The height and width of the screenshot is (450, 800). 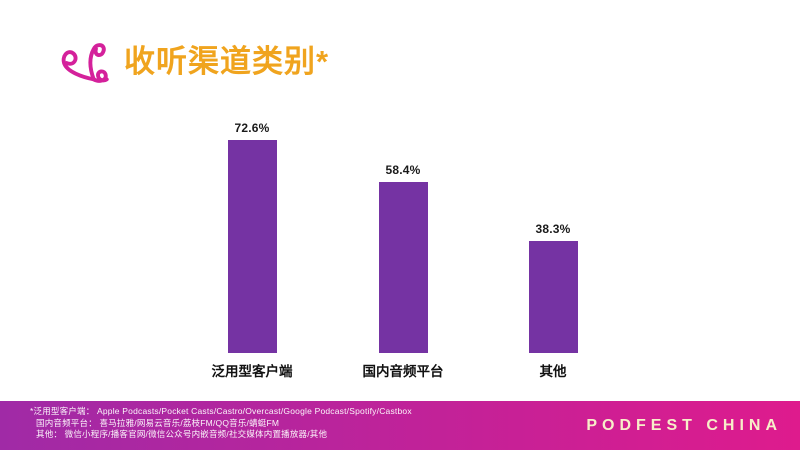 I want to click on podfest-china-wordmark: PODFEST CHINA, so click(x=684, y=425).